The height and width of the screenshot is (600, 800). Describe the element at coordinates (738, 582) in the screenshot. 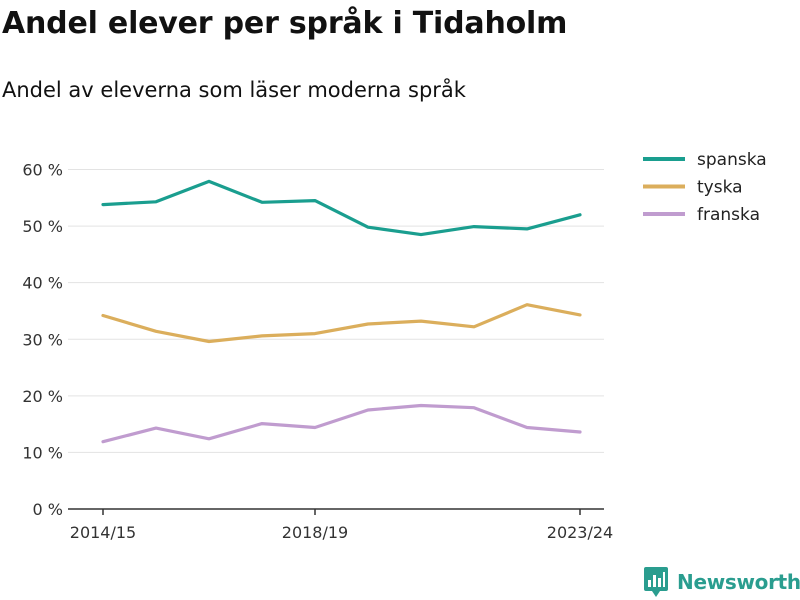

I see `newsworthy-logo-text: Newsworthy` at that location.